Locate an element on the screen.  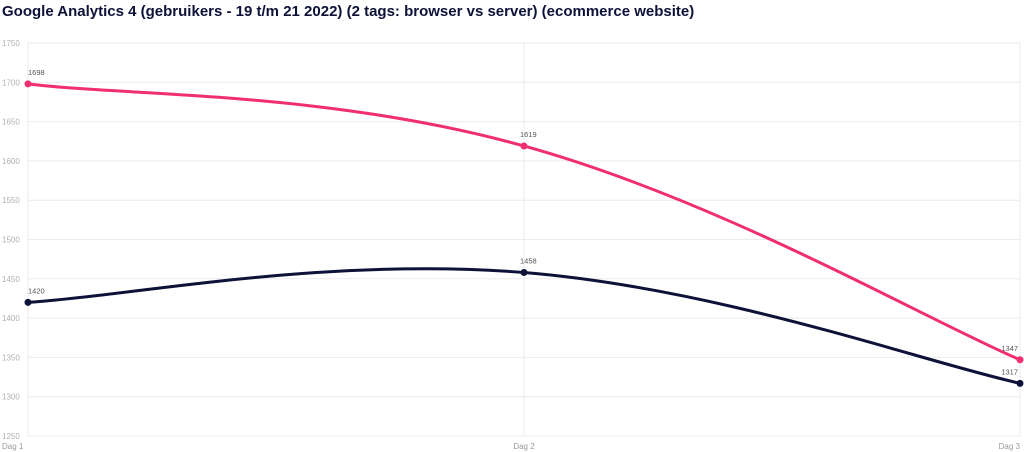
y-tick-label: 1550 is located at coordinates (11, 200).